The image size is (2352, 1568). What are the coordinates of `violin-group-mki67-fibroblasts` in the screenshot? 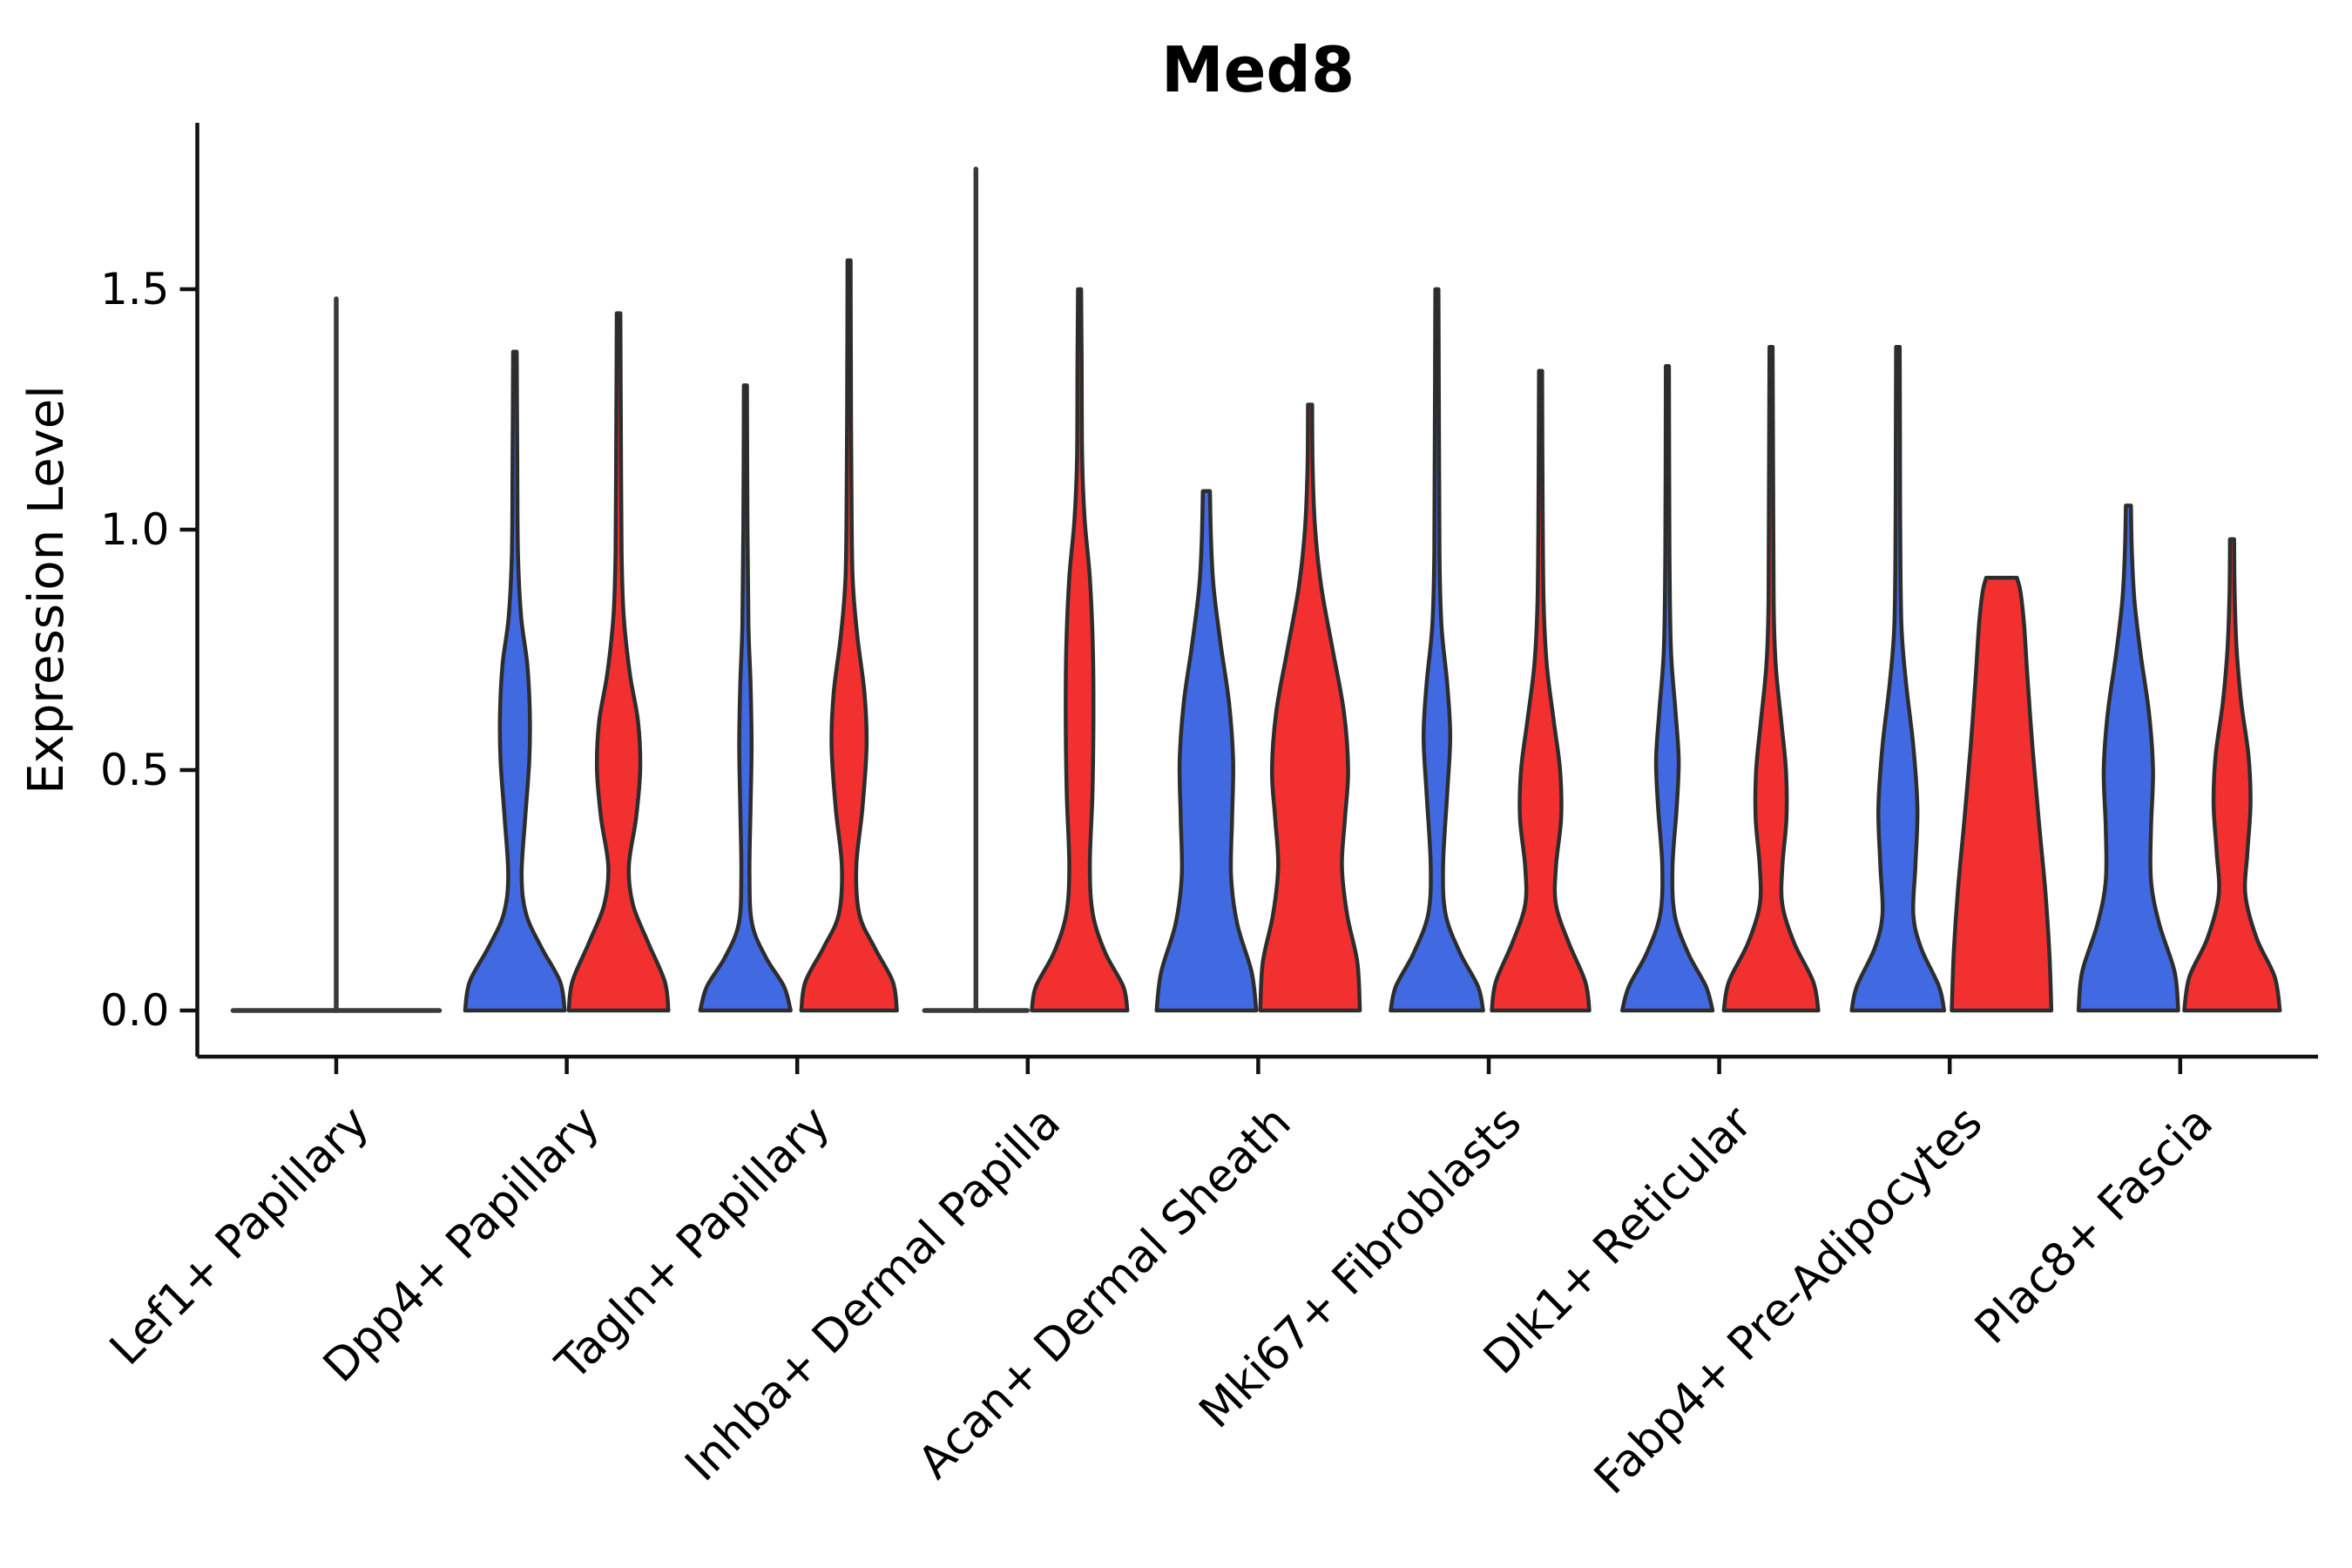 It's located at (1490, 650).